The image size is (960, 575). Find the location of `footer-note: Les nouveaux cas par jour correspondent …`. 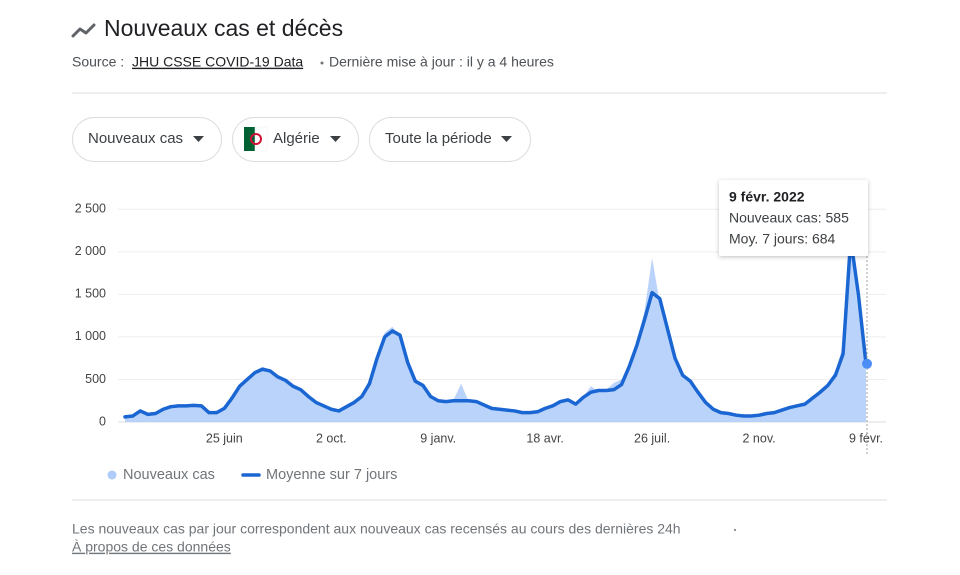

footer-note: Les nouveaux cas par jour correspondent … is located at coordinates (376, 529).